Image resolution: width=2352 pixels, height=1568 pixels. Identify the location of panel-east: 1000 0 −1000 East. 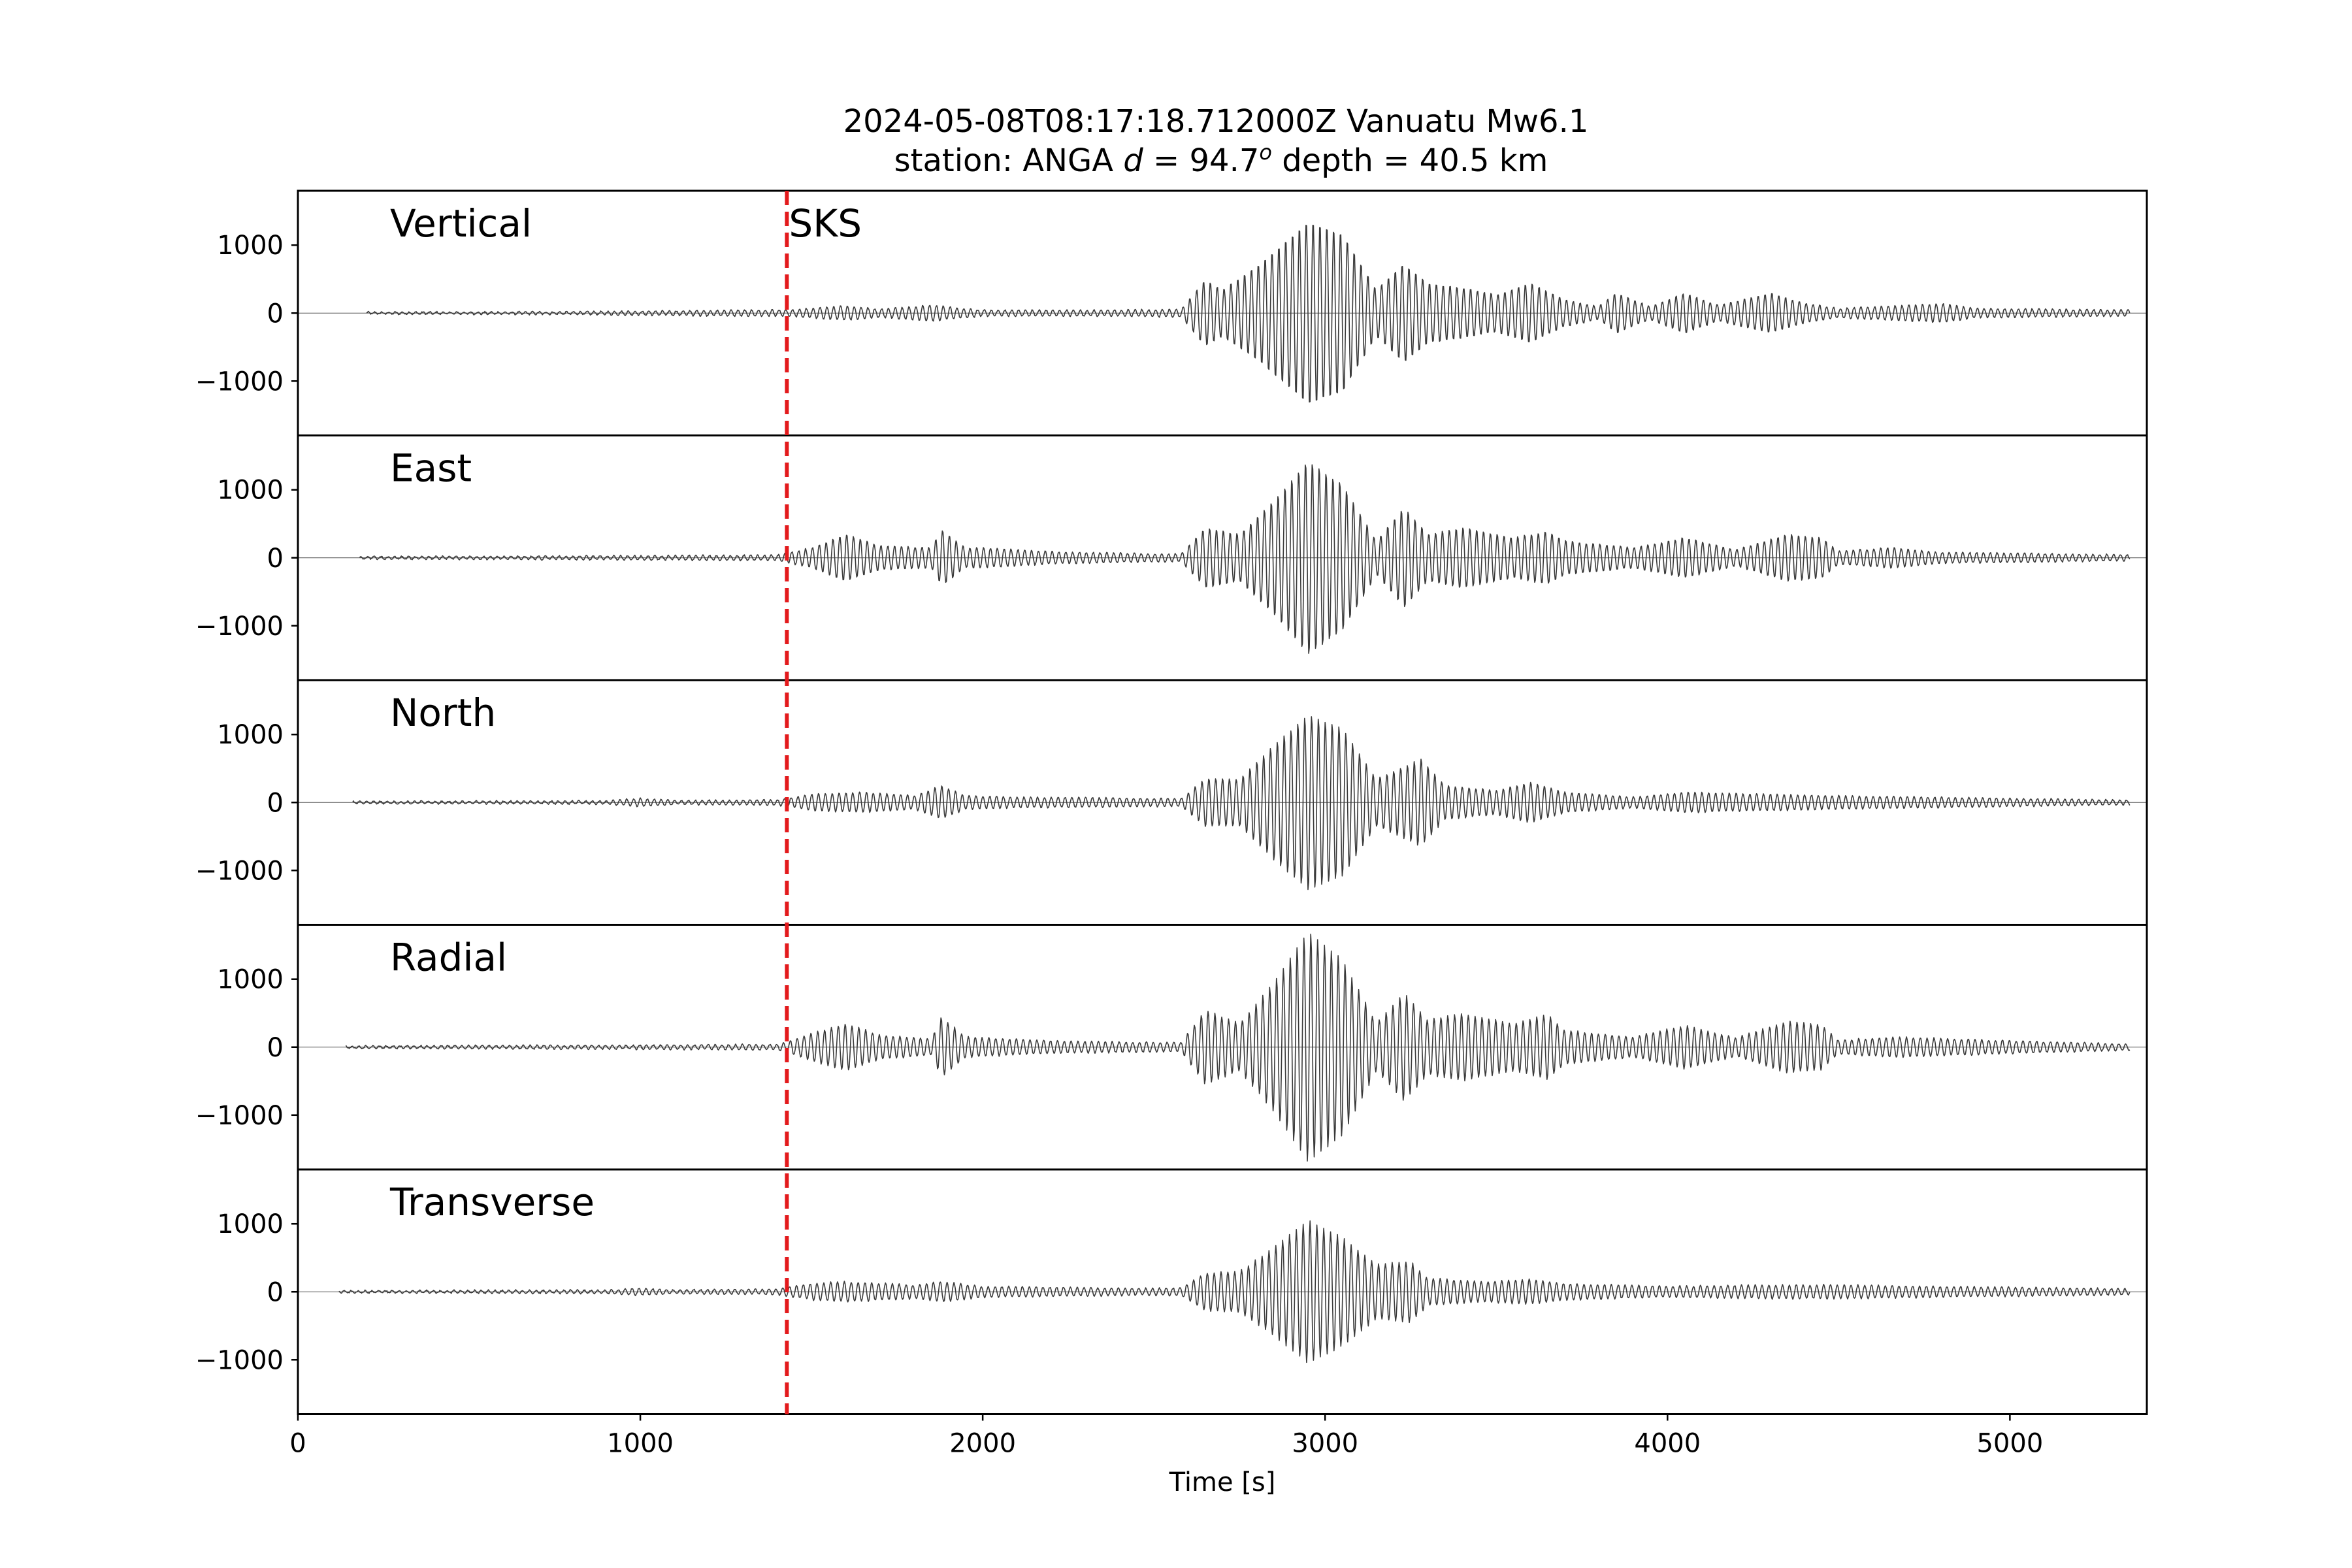
(1171, 557).